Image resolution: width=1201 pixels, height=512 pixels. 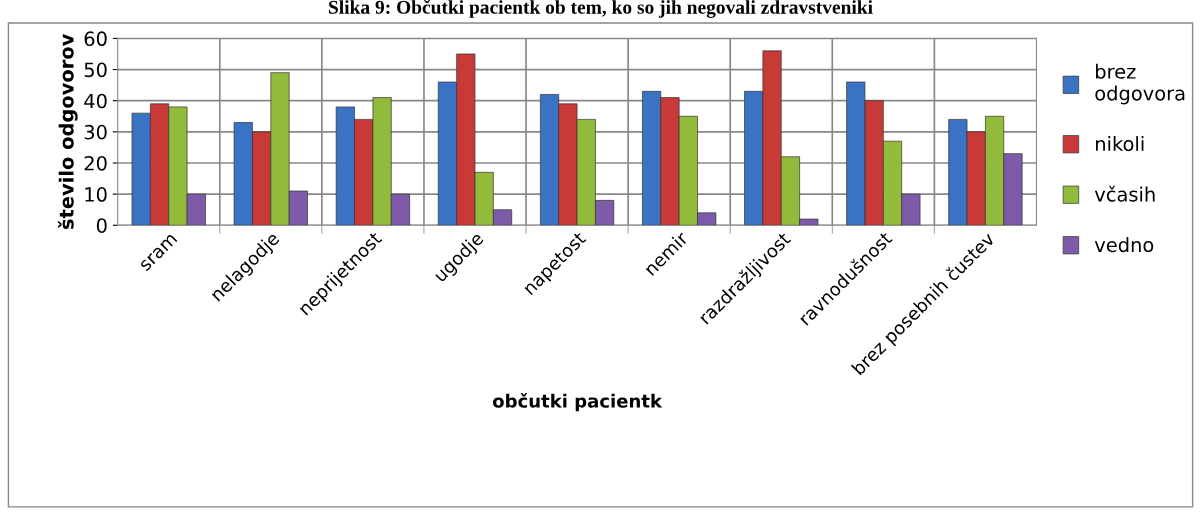 I want to click on y-tick-label: 30, so click(x=95, y=132).